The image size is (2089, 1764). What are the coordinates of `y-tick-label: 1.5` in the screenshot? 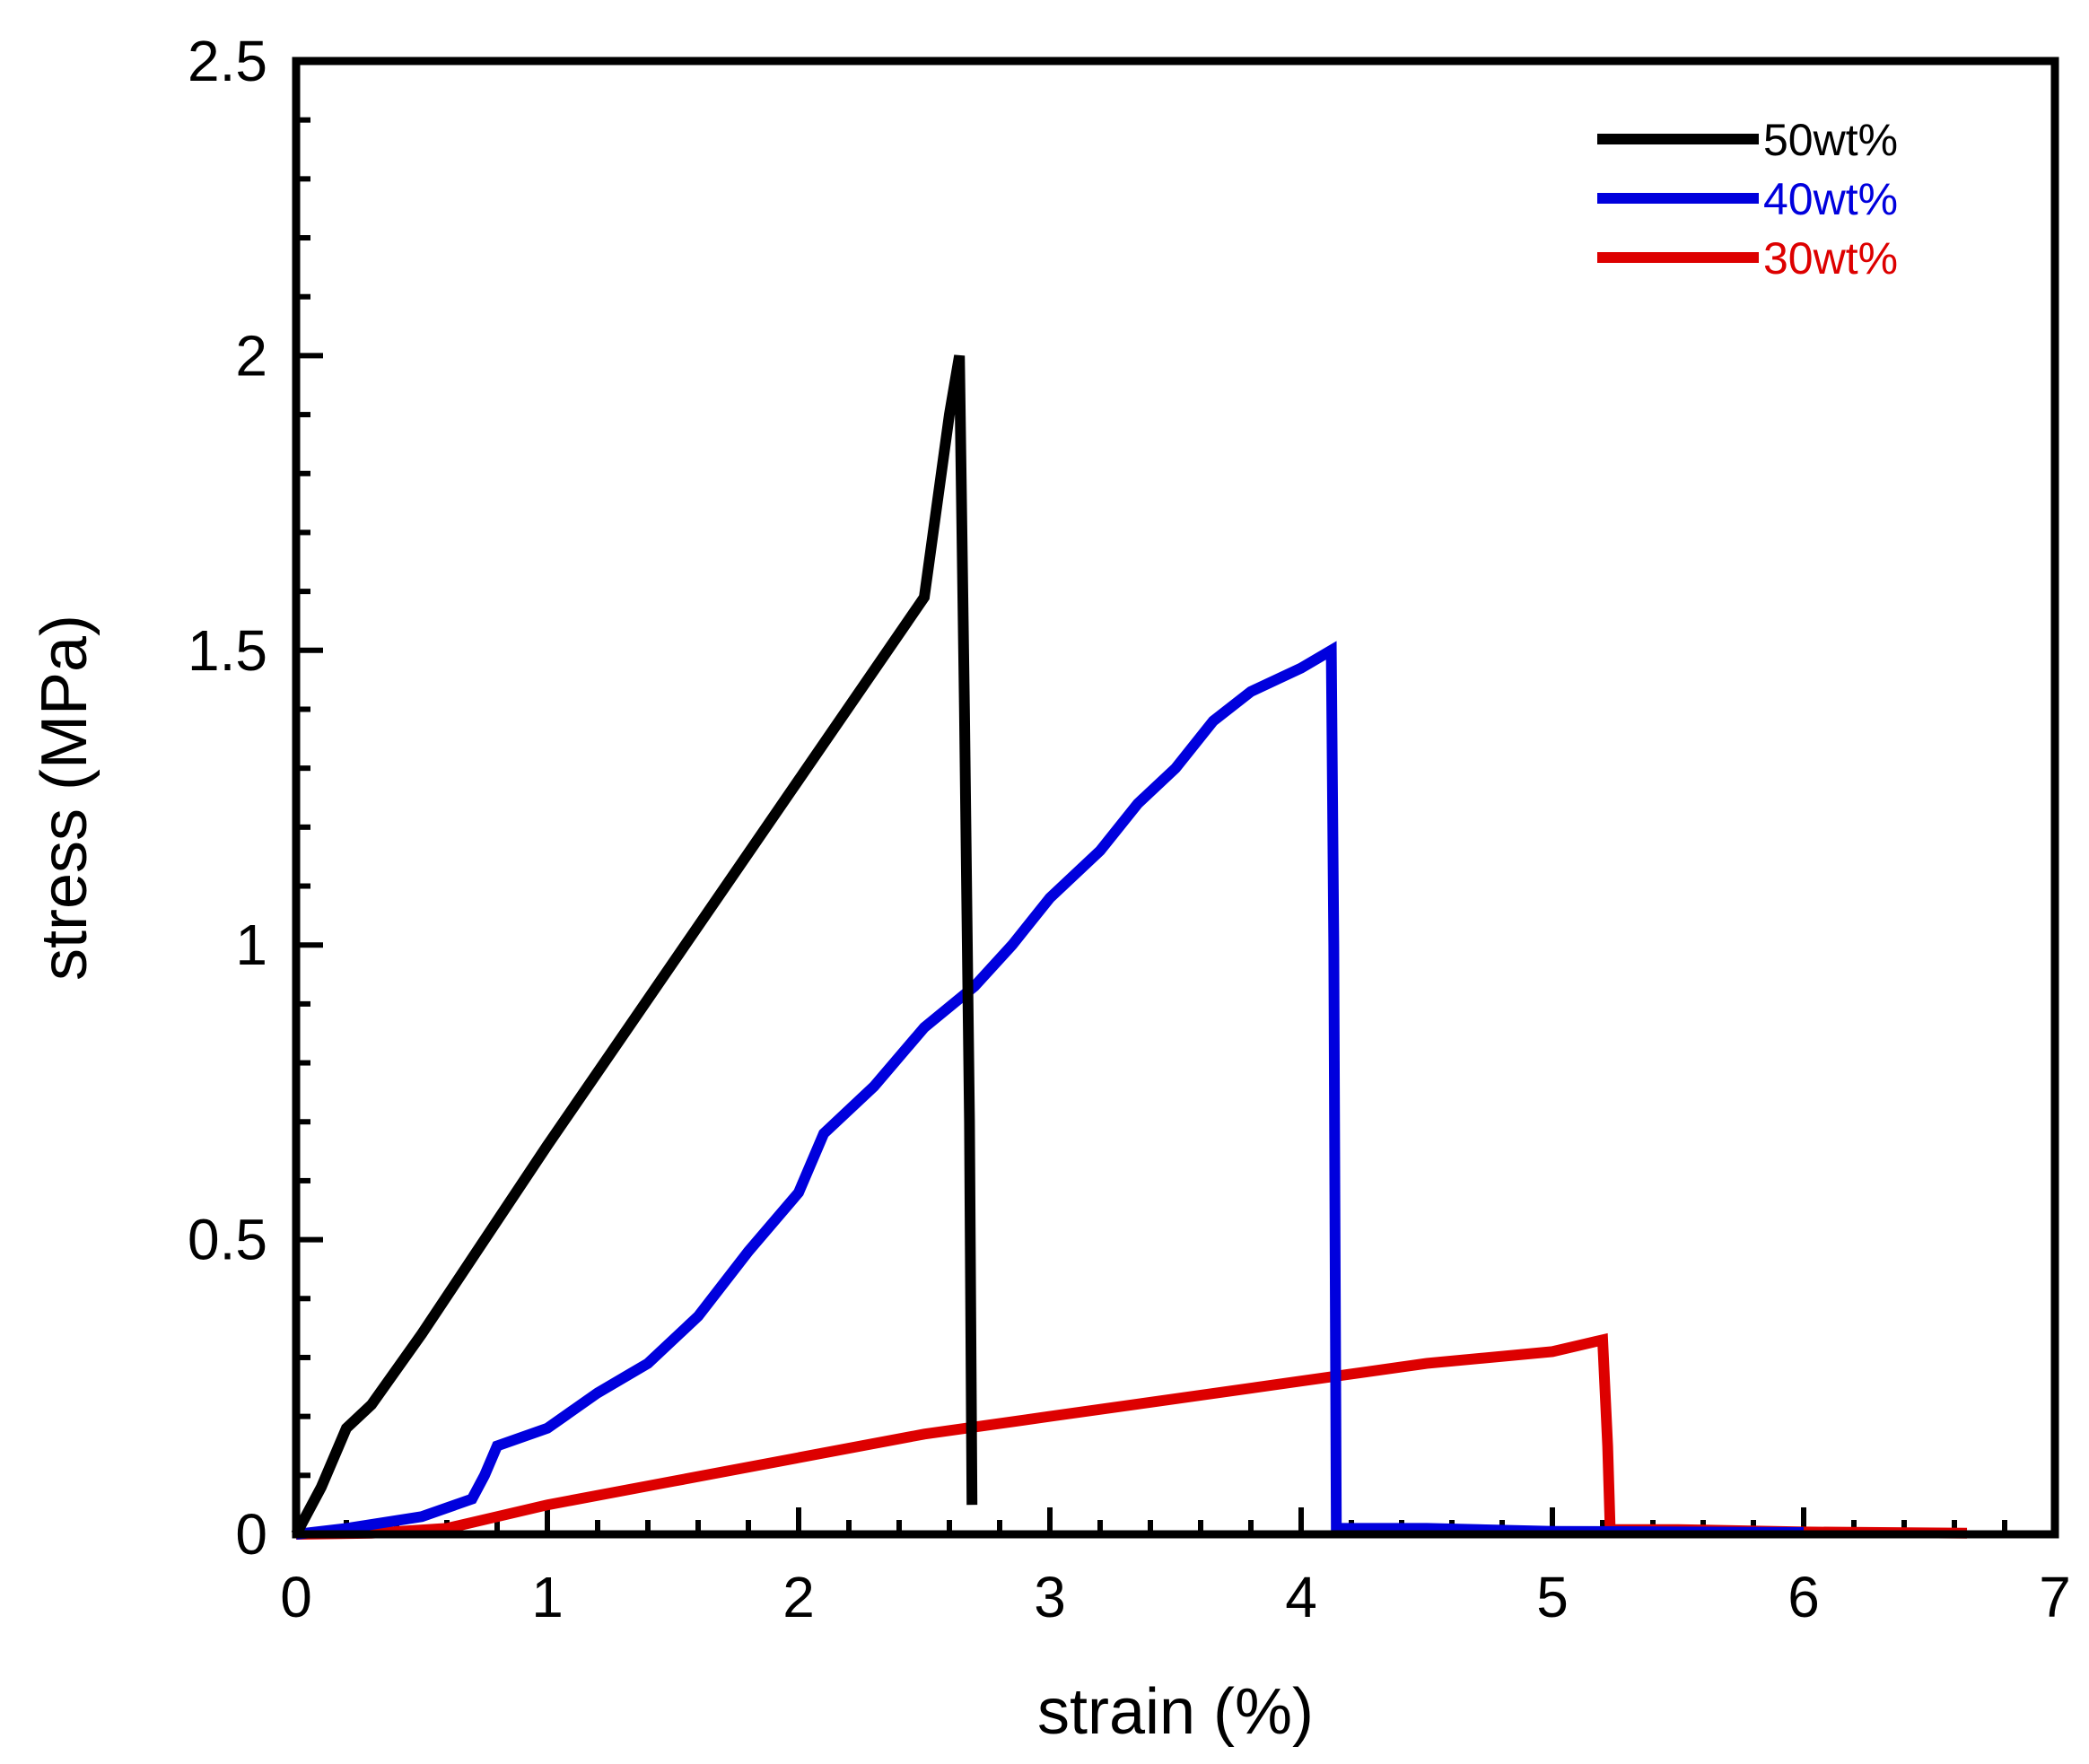 It's located at (228, 650).